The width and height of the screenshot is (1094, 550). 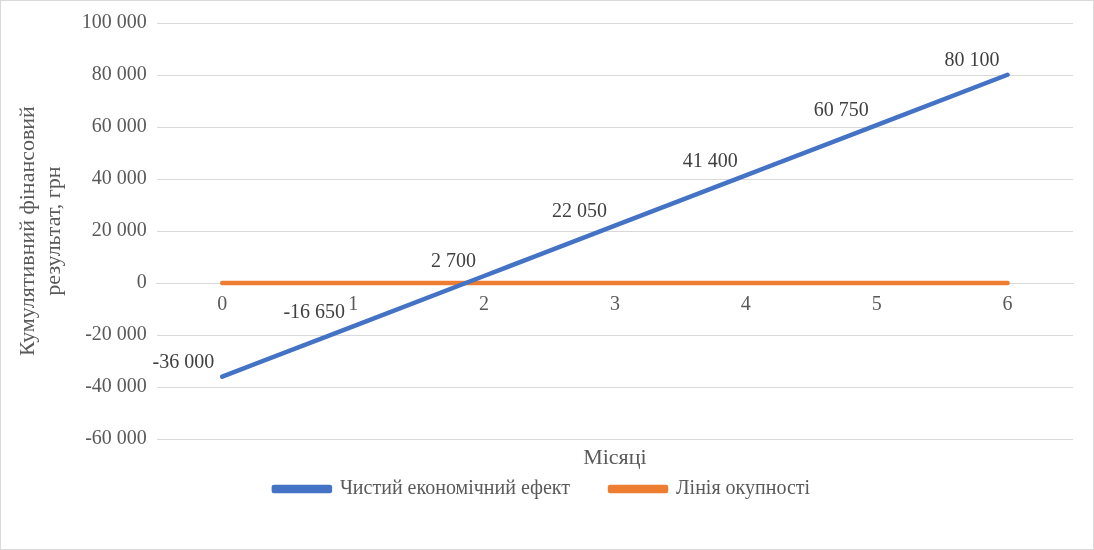 I want to click on y-tick-label: 0, so click(x=141, y=281).